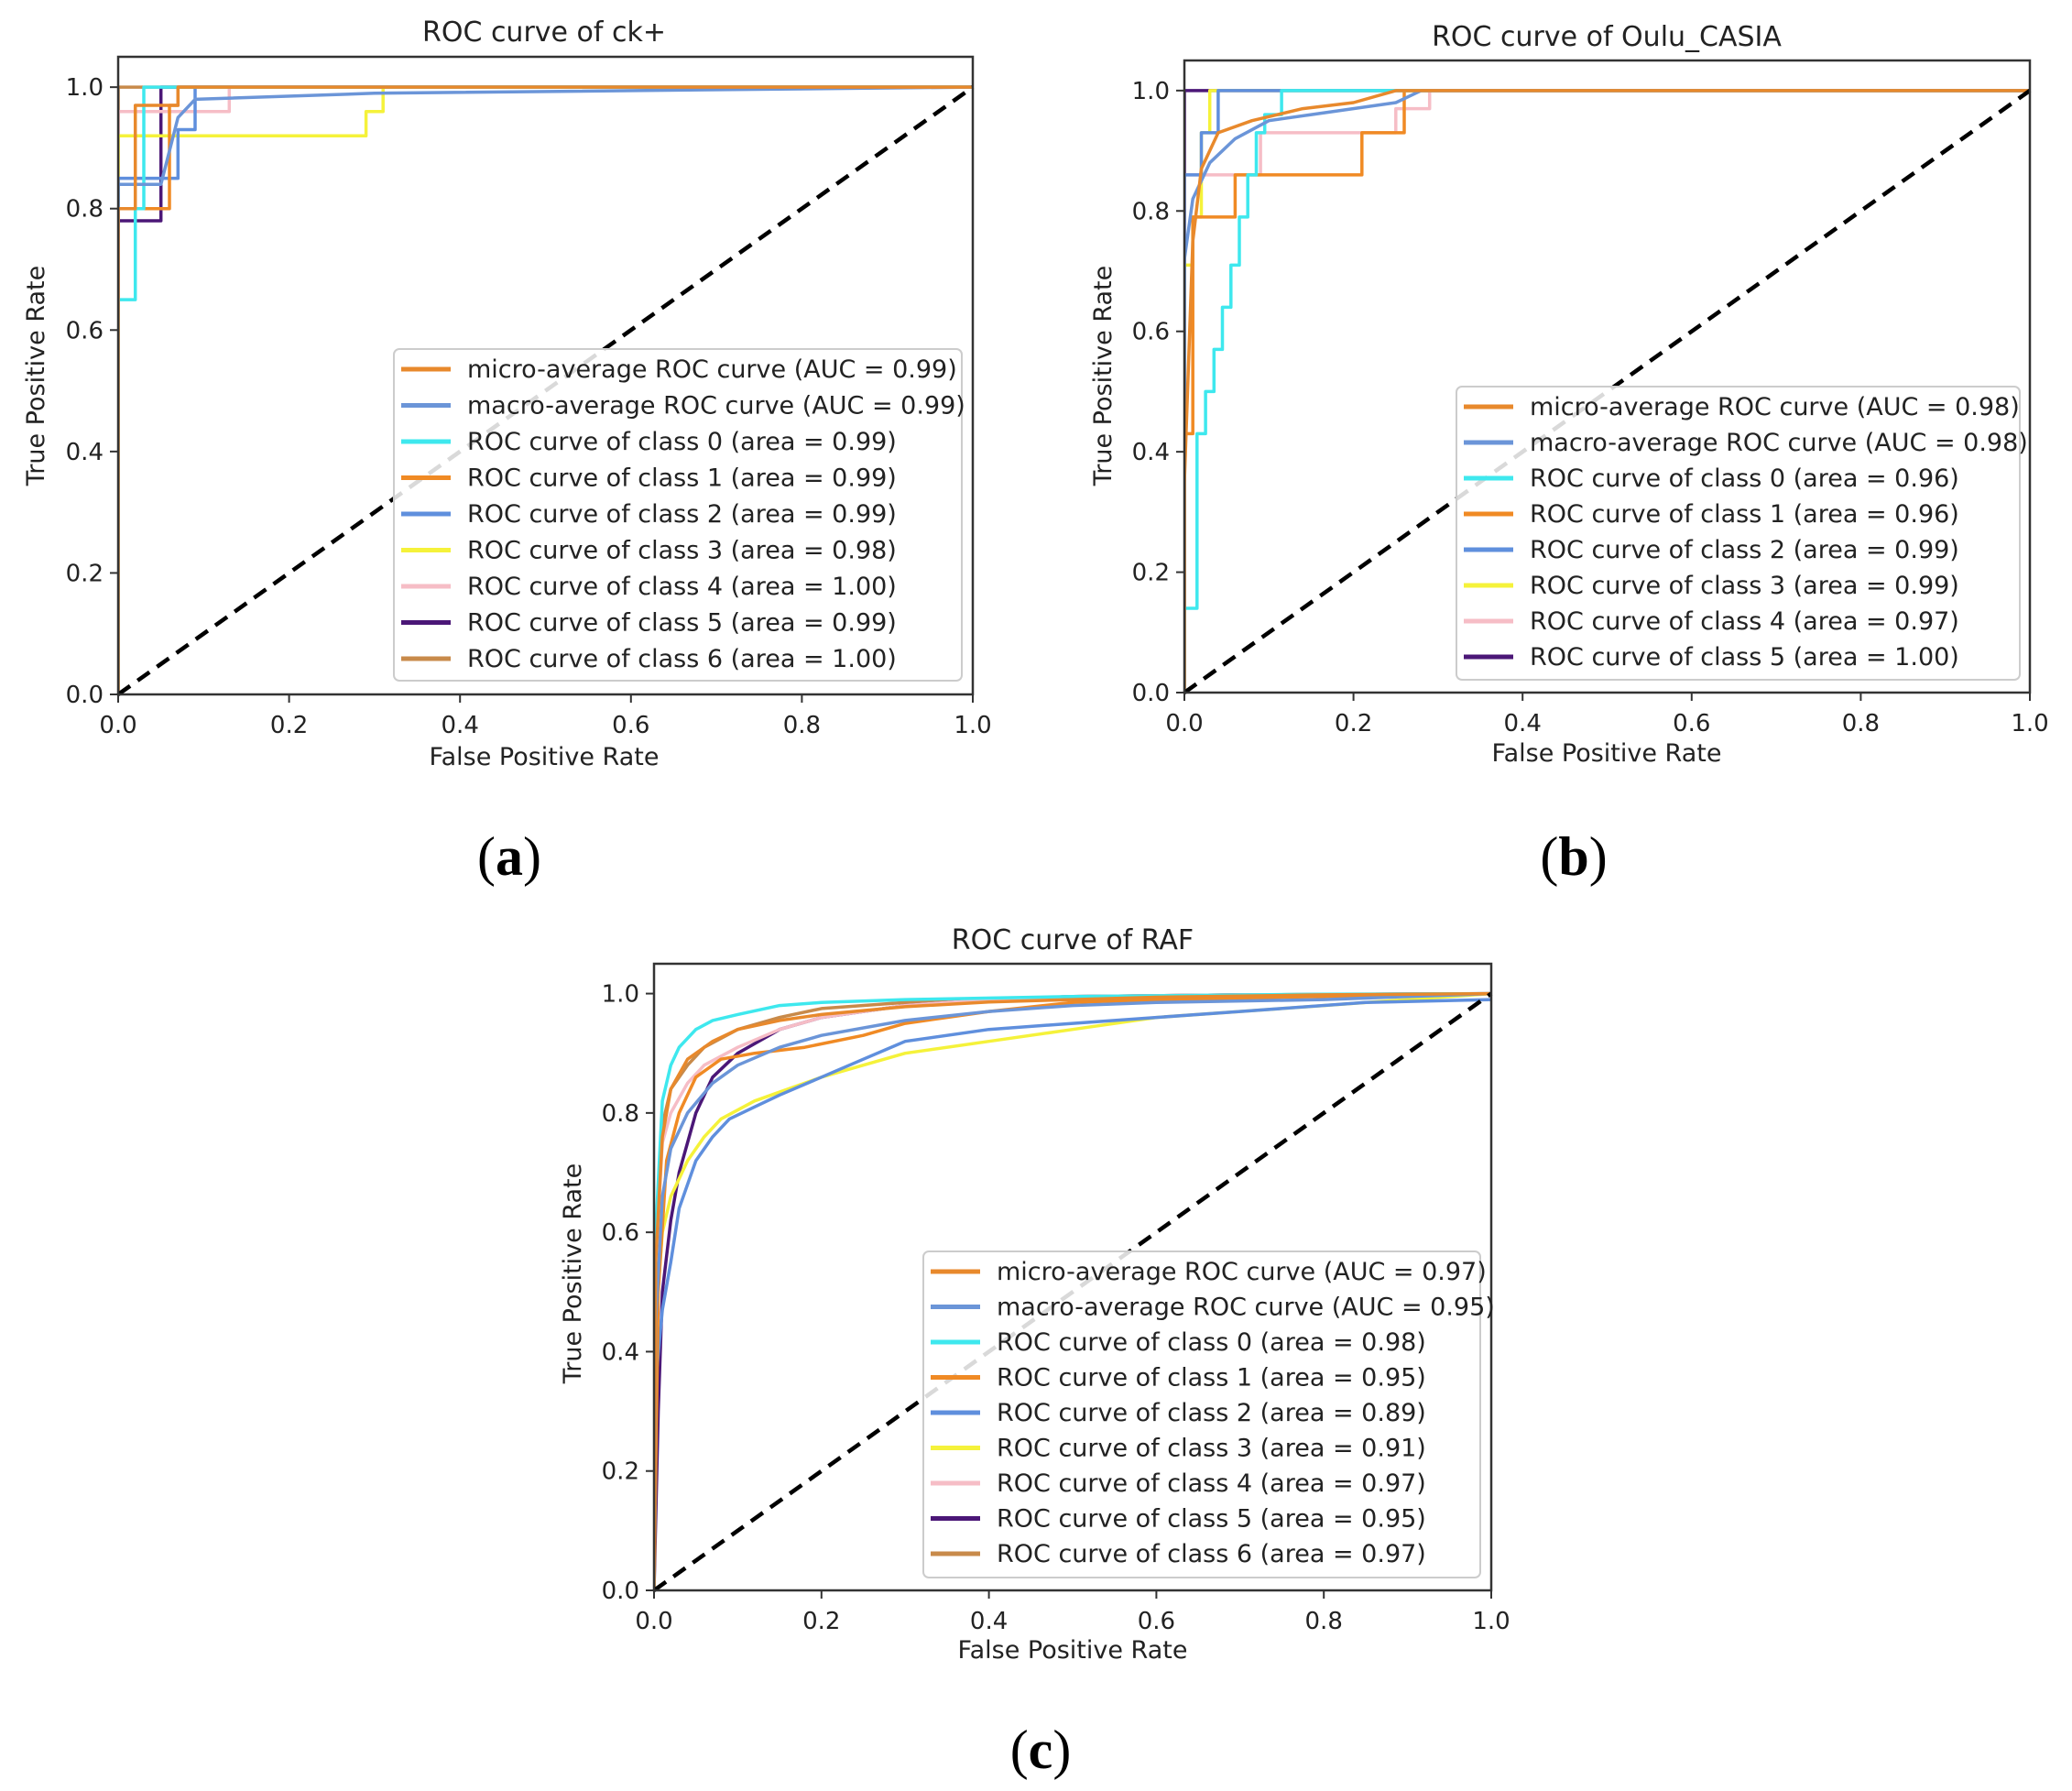 Image resolution: width=2072 pixels, height=1791 pixels. What do you see at coordinates (682, 478) in the screenshot?
I see `legend-label: ROC curve of class 1 (area = 0.99)` at bounding box center [682, 478].